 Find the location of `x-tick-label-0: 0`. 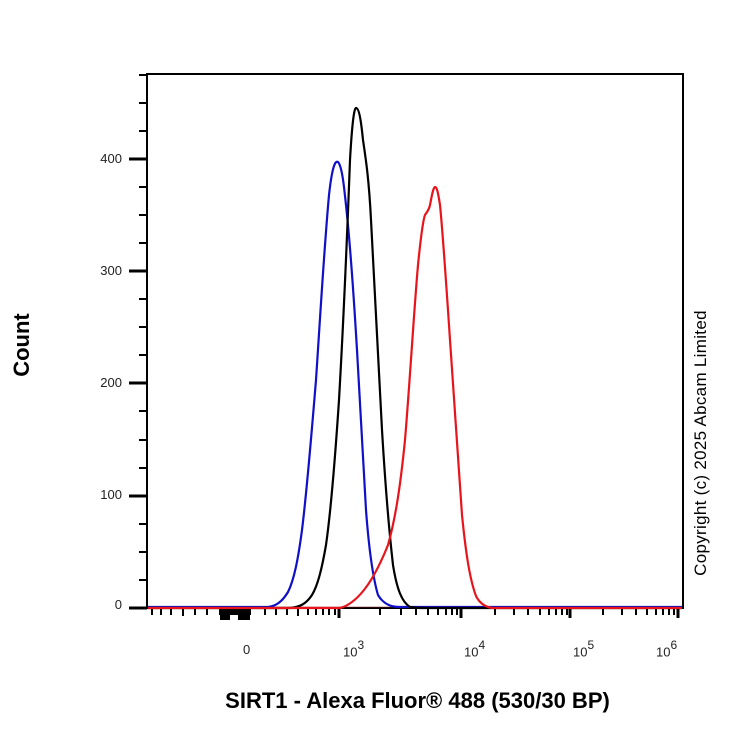

x-tick-label-0: 0 is located at coordinates (247, 649).